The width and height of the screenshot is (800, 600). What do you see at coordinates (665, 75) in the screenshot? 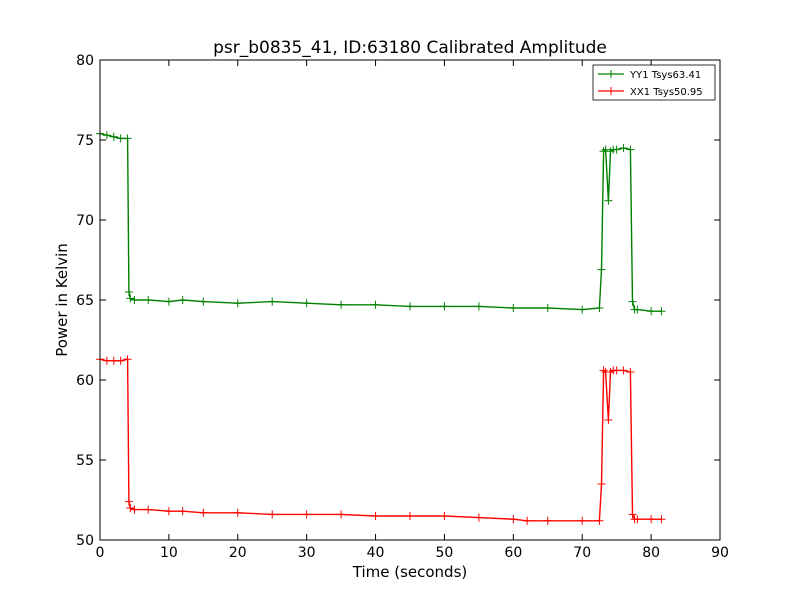
I see `legend-label: YY1 Tsys63.41` at bounding box center [665, 75].